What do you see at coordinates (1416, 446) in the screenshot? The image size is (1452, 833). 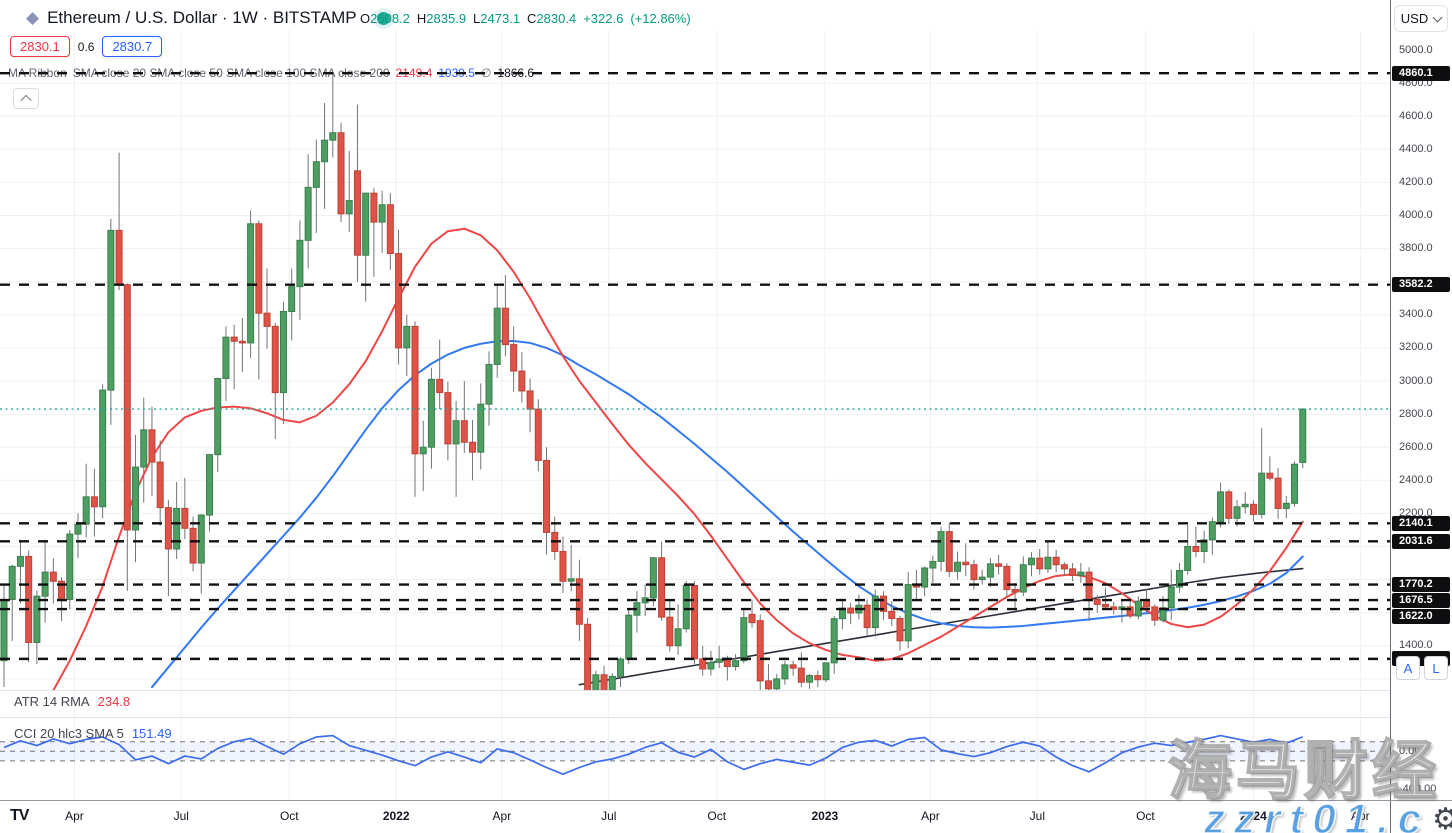 I see `price-tick: 2600.0` at bounding box center [1416, 446].